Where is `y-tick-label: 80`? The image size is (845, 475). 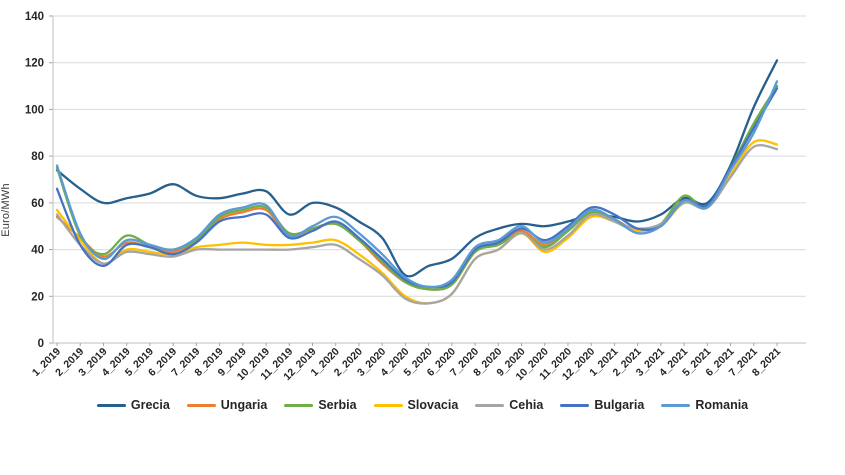
y-tick-label: 80 is located at coordinates (37, 157).